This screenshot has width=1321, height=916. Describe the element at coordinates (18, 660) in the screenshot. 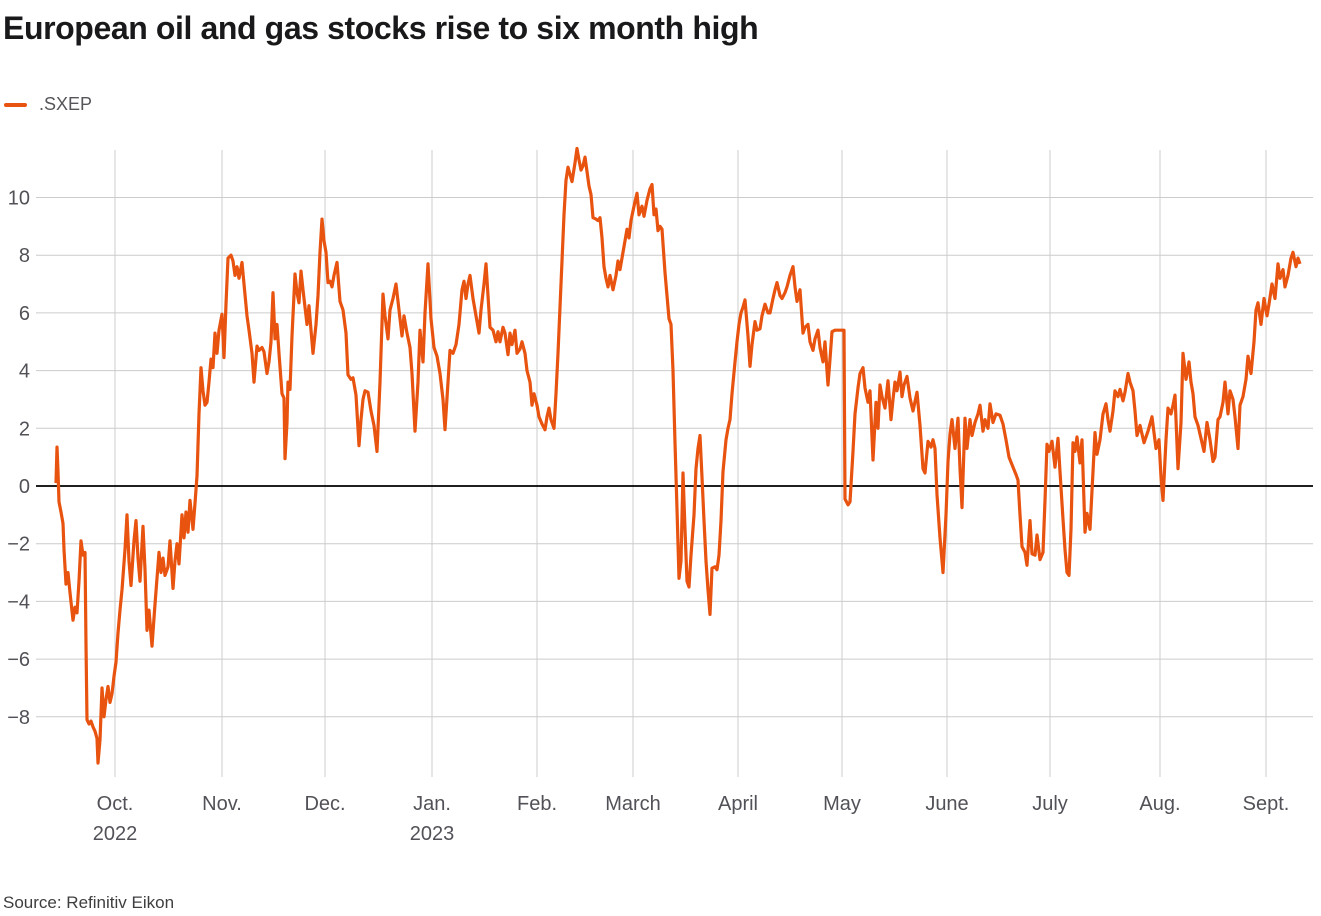

I see `y-tick-label: −6` at that location.